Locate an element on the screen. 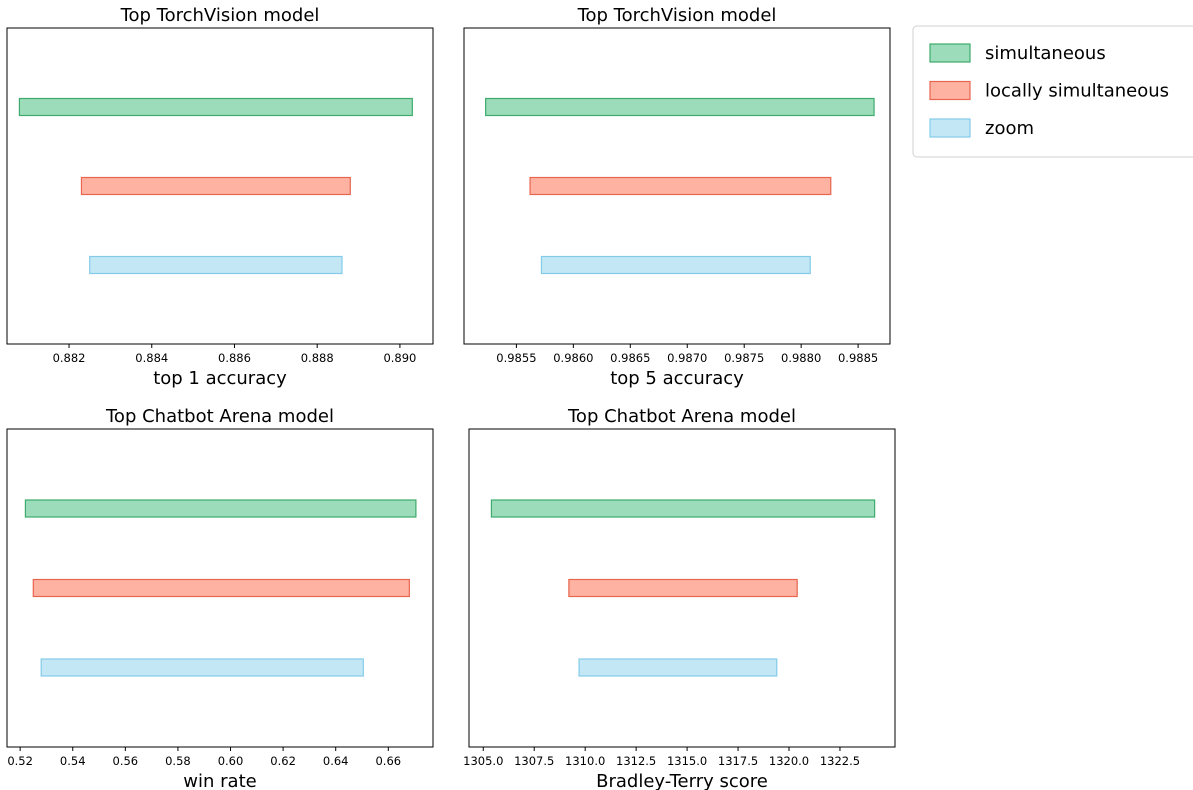  x-tick-label: 0.62 is located at coordinates (283, 761).